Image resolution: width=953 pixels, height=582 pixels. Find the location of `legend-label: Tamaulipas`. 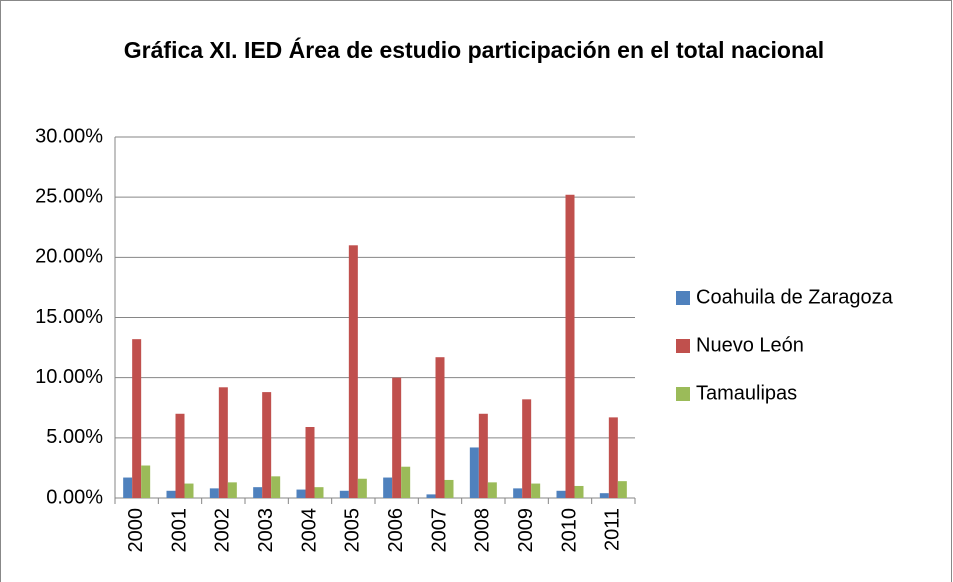

legend-label: Tamaulipas is located at coordinates (746, 393).